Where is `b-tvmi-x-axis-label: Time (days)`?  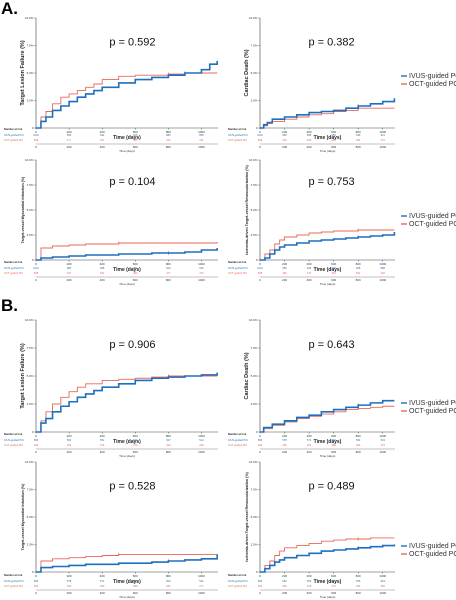
b-tvmi-x-axis-label: Time (days) is located at coordinates (127, 582).